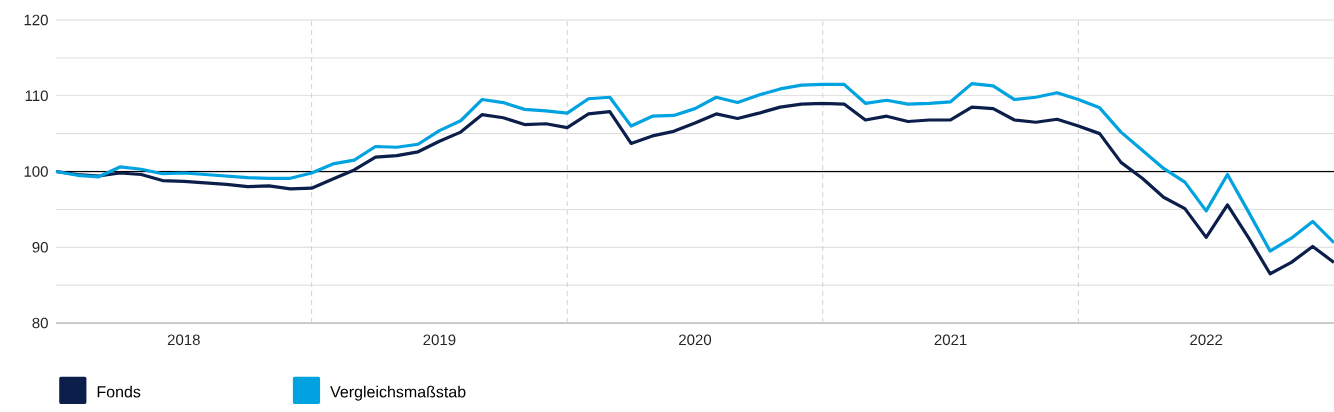 This screenshot has height=412, width=1334. I want to click on y-tick-label: 110, so click(36, 96).